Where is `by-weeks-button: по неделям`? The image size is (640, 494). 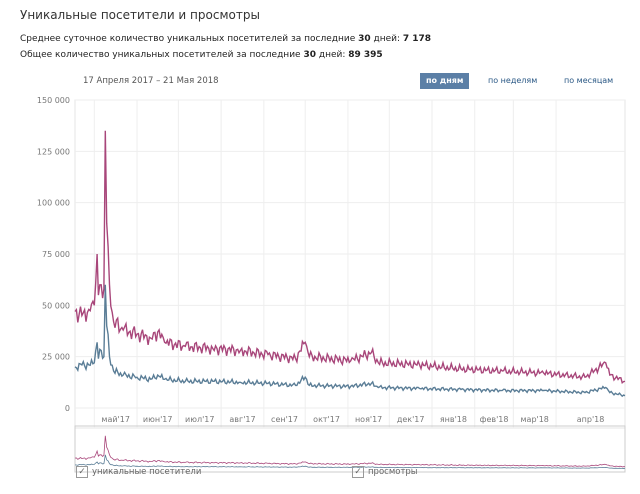 by-weeks-button: по неделям is located at coordinates (513, 80).